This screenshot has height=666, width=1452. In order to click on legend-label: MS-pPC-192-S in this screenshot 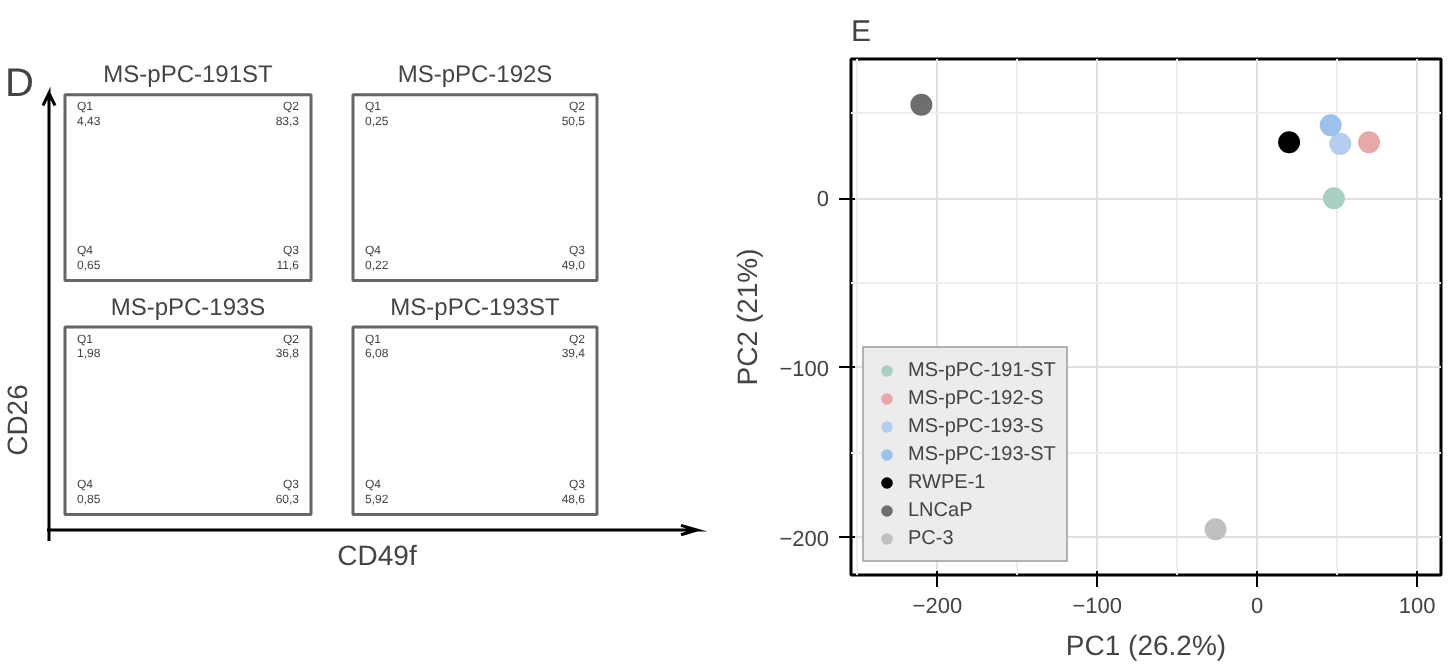, I will do `click(976, 398)`.